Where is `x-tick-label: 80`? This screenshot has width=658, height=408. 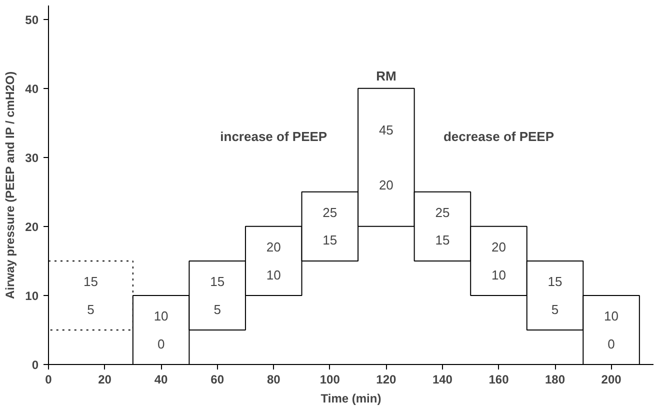 x-tick-label: 80 is located at coordinates (273, 379).